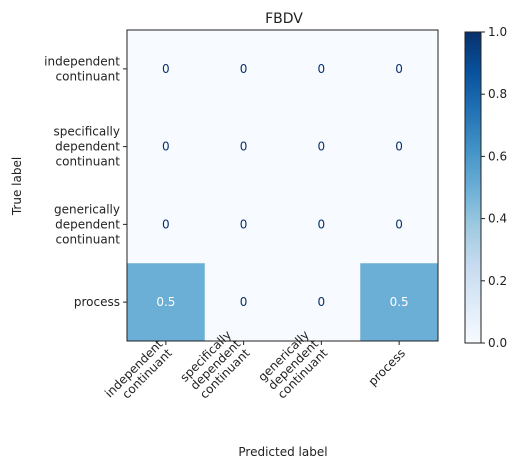 The width and height of the screenshot is (521, 470). What do you see at coordinates (17, 186) in the screenshot?
I see `y-axis-label: True label` at bounding box center [17, 186].